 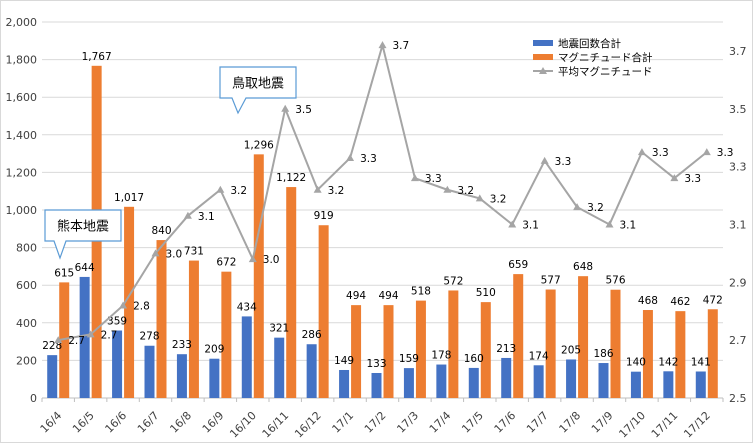 I want to click on y-right-tick-label: 3.5, so click(x=738, y=109).